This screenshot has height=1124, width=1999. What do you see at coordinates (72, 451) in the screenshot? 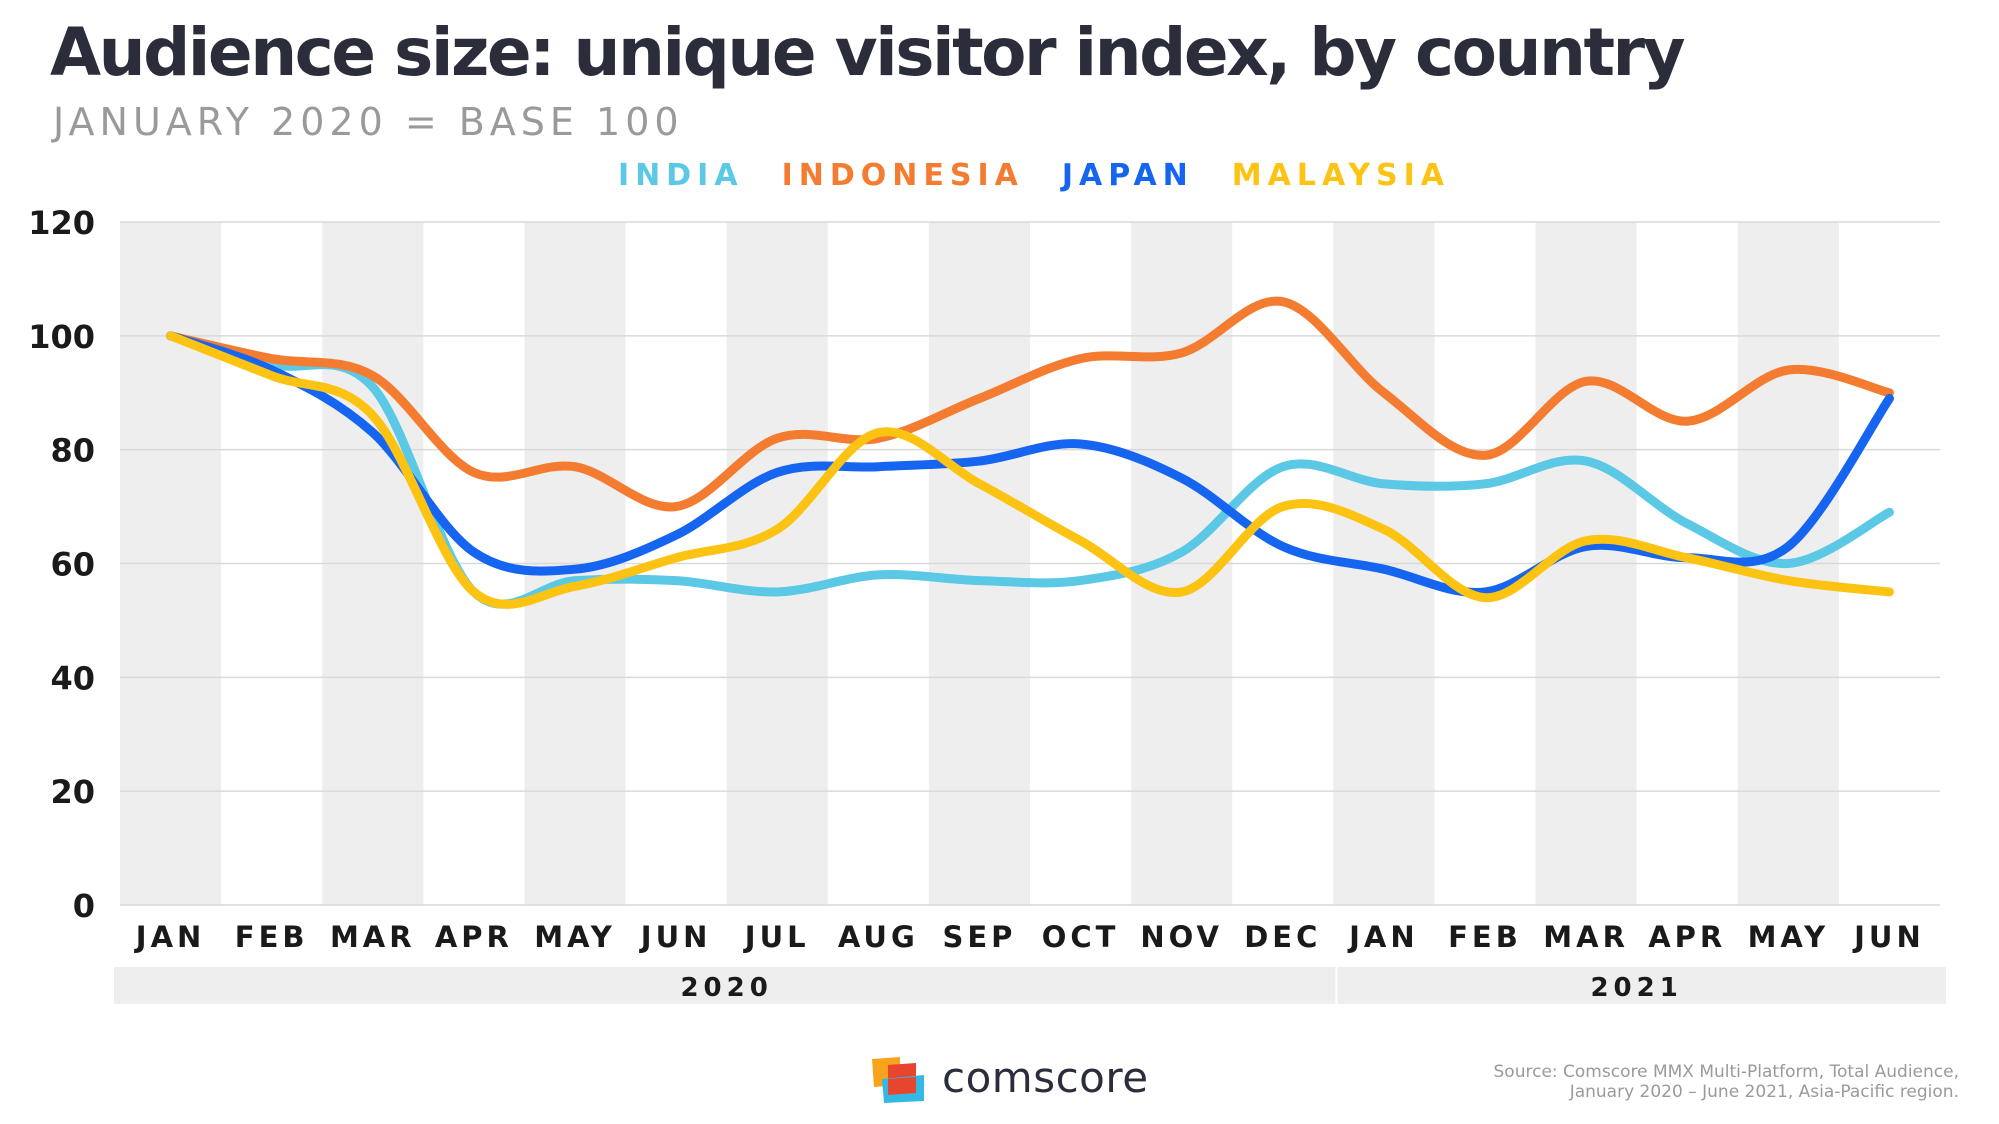
I see `y-tick-label: 80` at bounding box center [72, 451].